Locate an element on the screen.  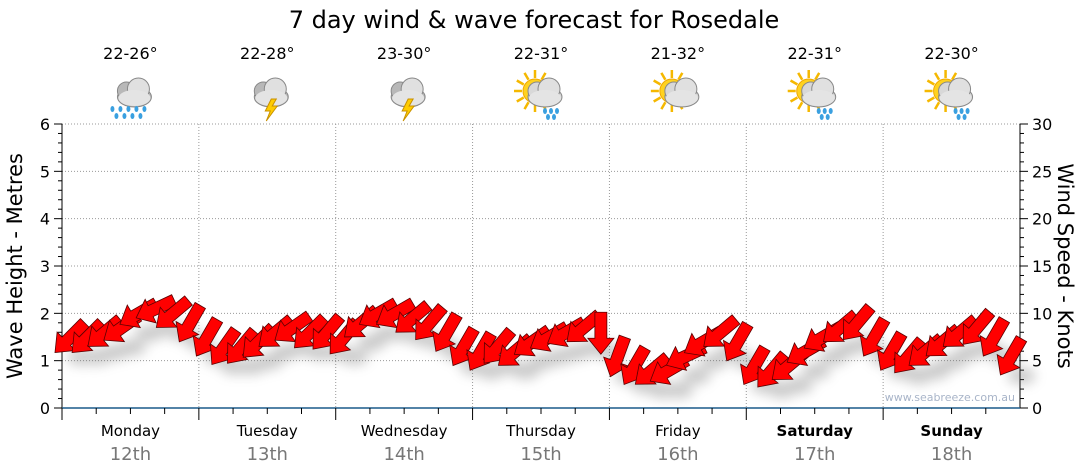
day-temp: 22-26° is located at coordinates (130, 53).